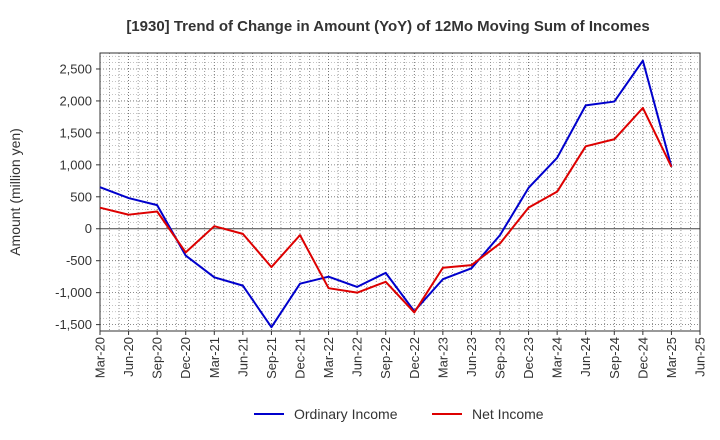  I want to click on x-tick-label: Mar-24, so click(557, 357).